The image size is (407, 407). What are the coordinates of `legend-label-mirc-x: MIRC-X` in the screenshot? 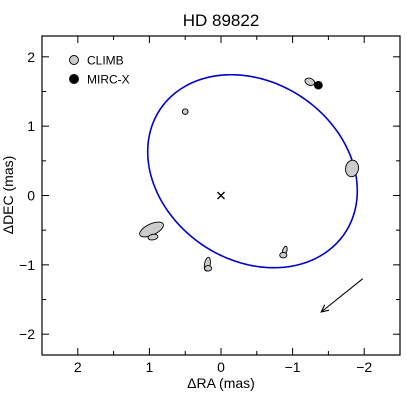 It's located at (108, 80).